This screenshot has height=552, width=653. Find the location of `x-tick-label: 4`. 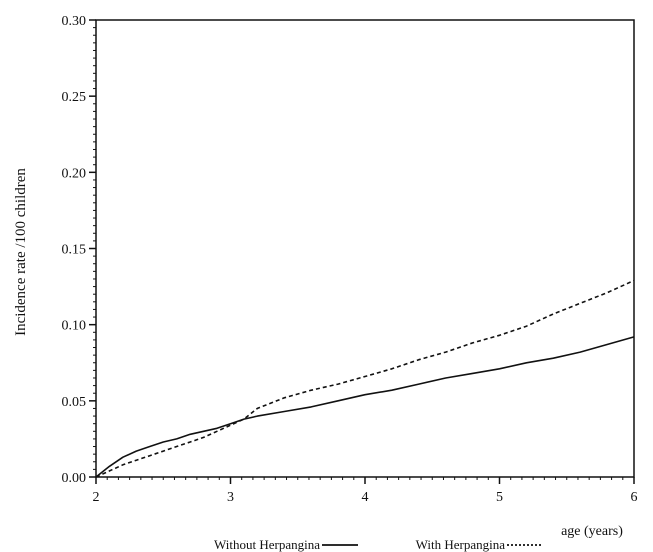

x-tick-label: 4 is located at coordinates (365, 497).